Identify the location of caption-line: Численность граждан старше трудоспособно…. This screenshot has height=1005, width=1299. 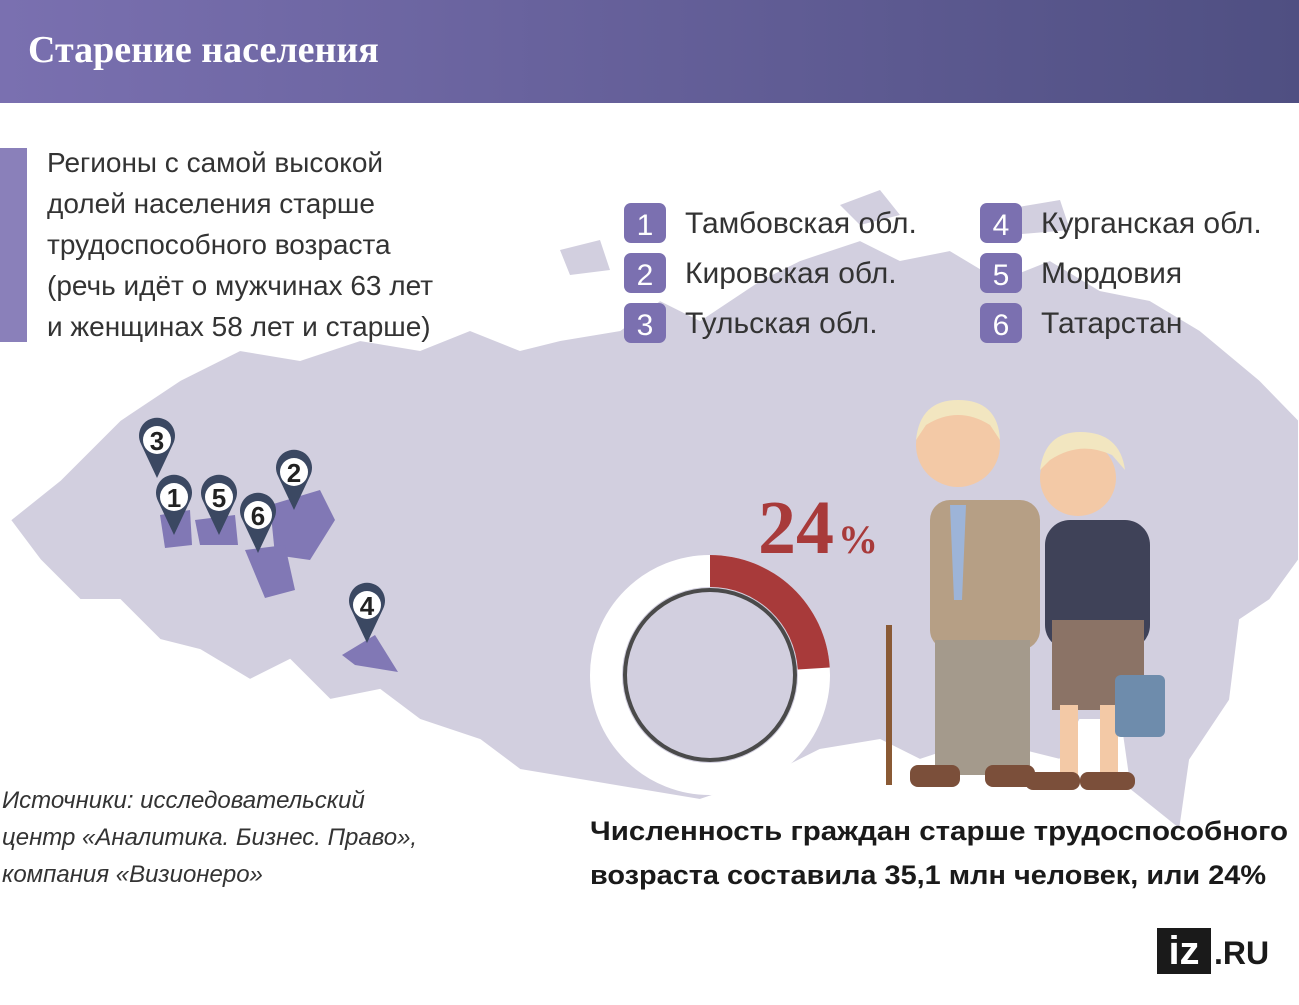
(939, 831).